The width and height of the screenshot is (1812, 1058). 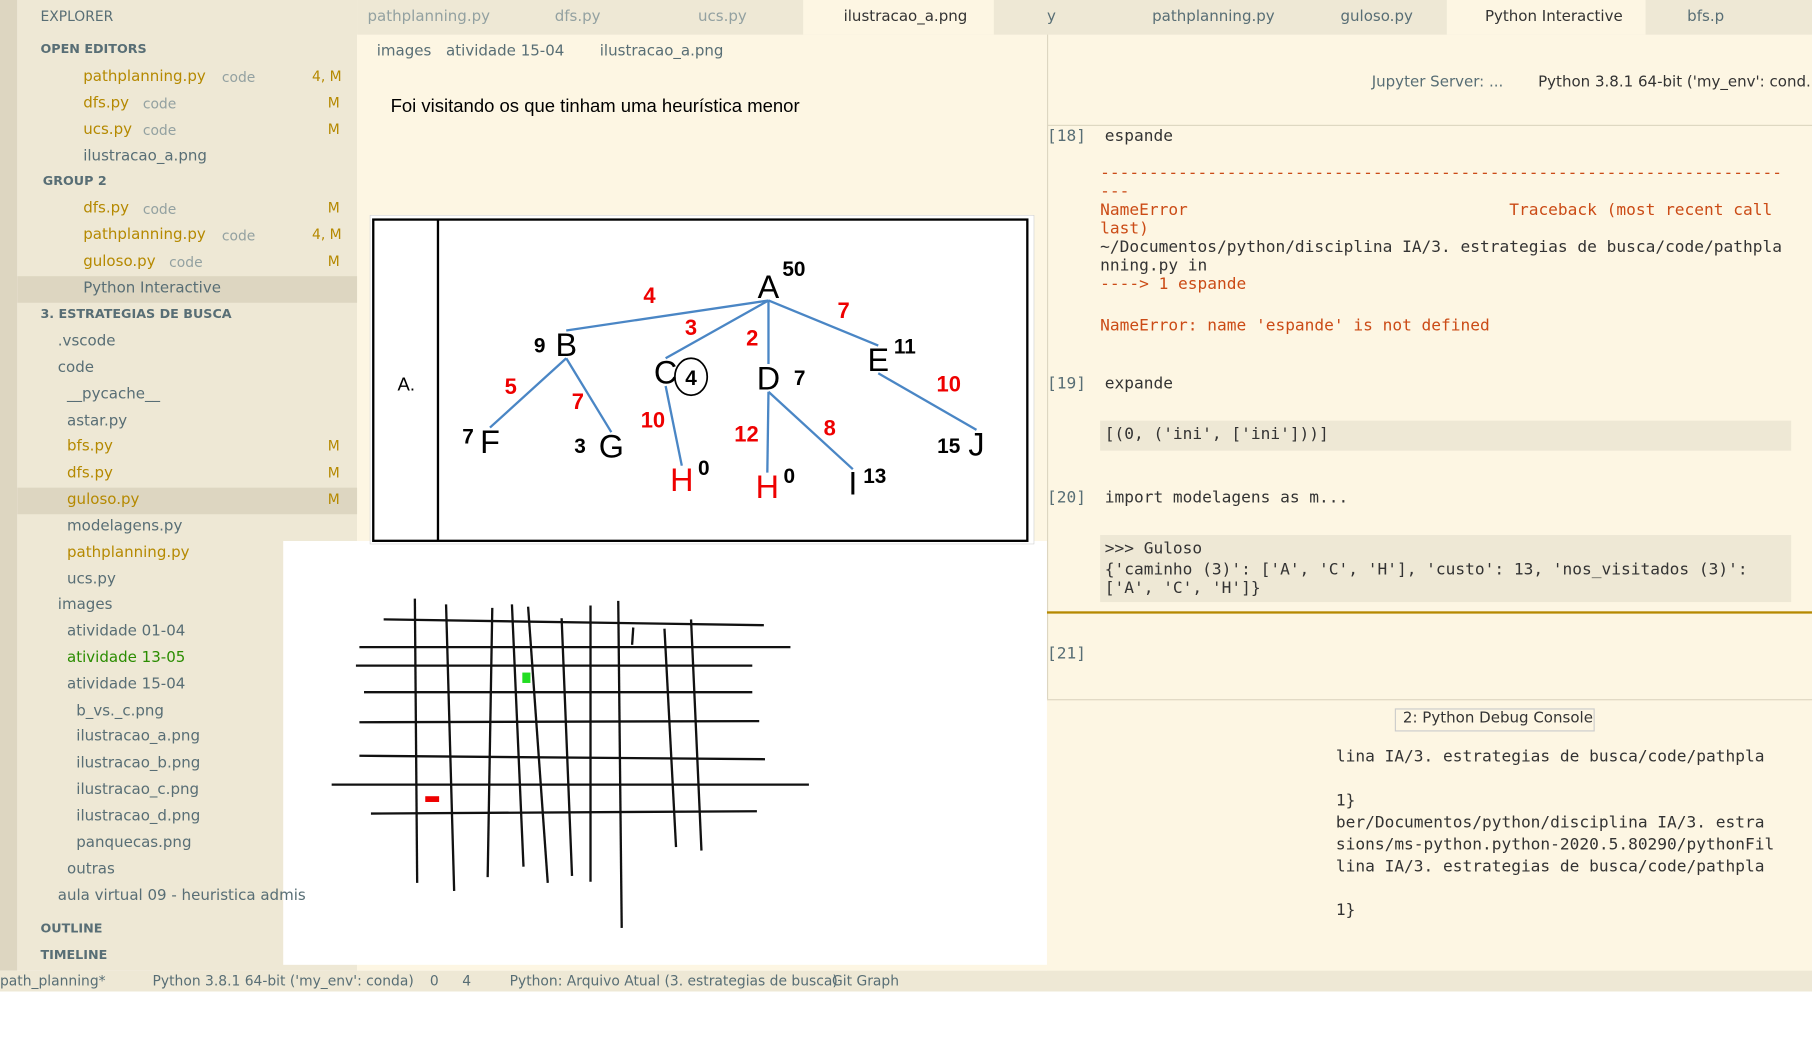 I want to click on explorer-item: atividade 13-05, so click(x=126, y=658).